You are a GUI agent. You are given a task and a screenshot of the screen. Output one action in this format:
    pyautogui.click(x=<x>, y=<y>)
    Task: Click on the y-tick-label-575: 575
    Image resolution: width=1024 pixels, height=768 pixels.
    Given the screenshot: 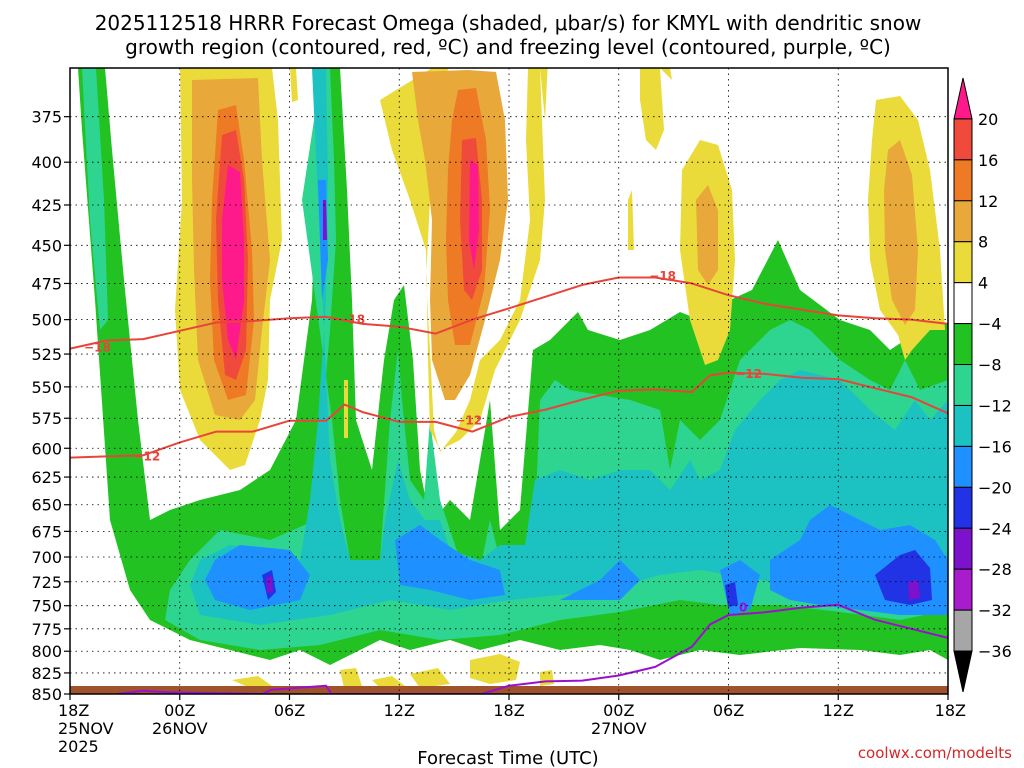 What is the action you would take?
    pyautogui.click(x=46, y=418)
    